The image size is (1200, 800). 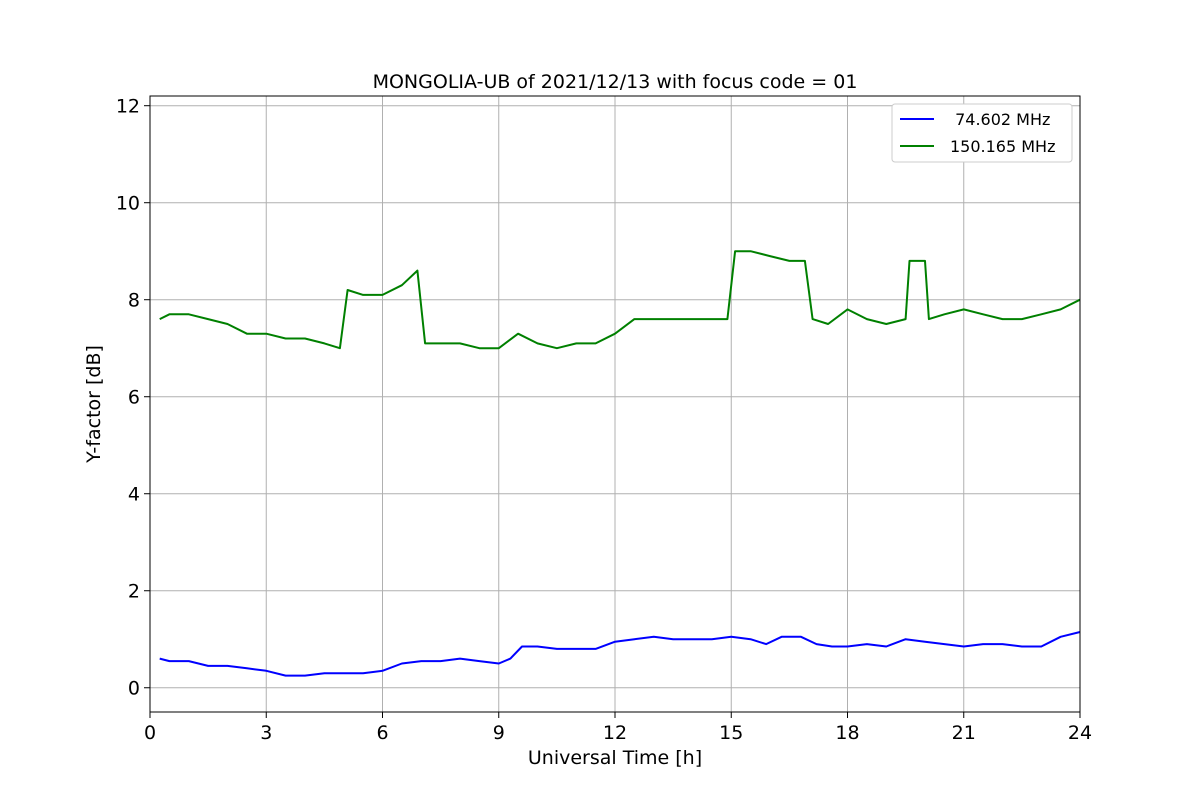 What do you see at coordinates (615, 733) in the screenshot?
I see `x-tick-label: 12` at bounding box center [615, 733].